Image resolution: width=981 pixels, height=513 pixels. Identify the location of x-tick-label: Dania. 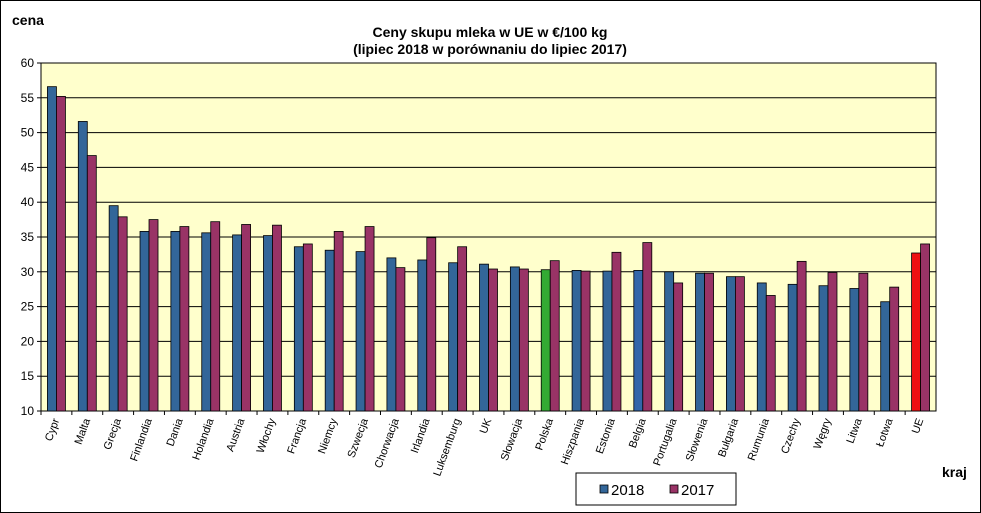
(175, 432).